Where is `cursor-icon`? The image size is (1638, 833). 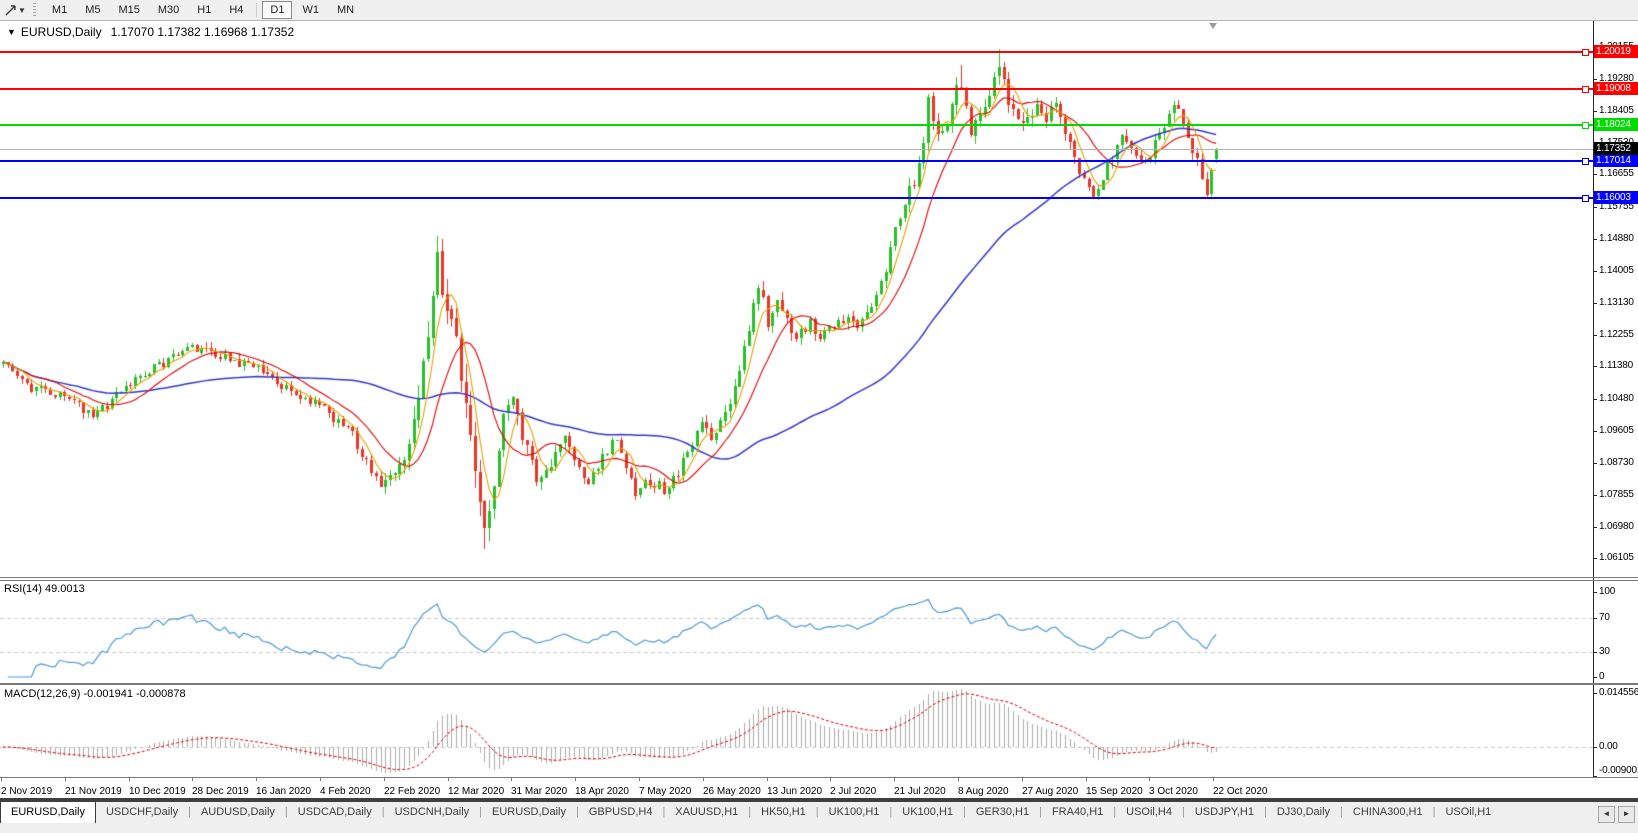 cursor-icon is located at coordinates (10, 10).